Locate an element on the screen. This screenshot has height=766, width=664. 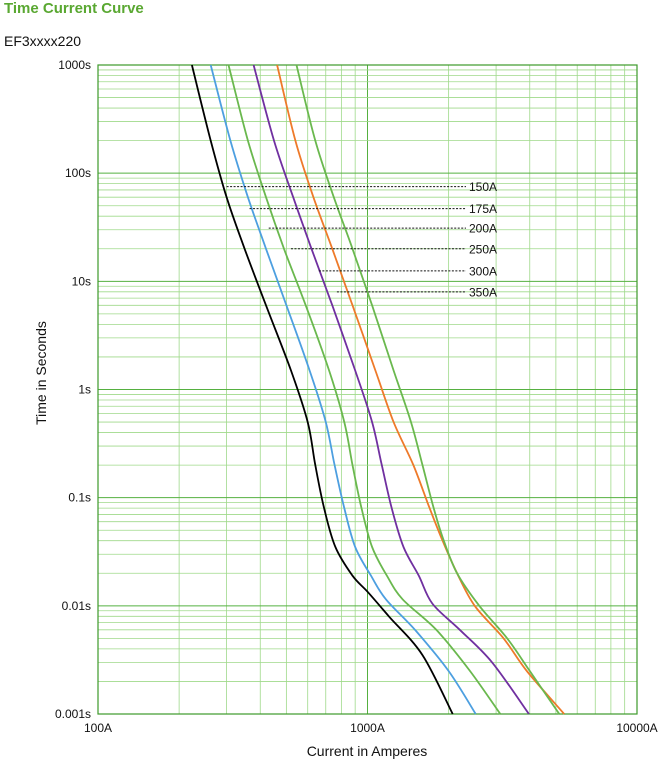
x-tick-label: 1000A is located at coordinates (367, 728).